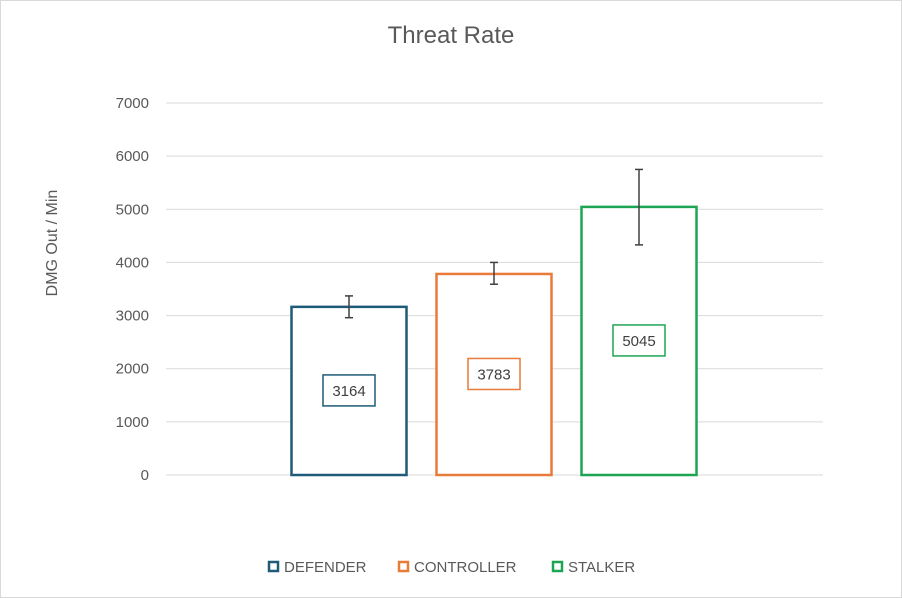  Describe the element at coordinates (132, 156) in the screenshot. I see `y-tick-label: 6000` at that location.